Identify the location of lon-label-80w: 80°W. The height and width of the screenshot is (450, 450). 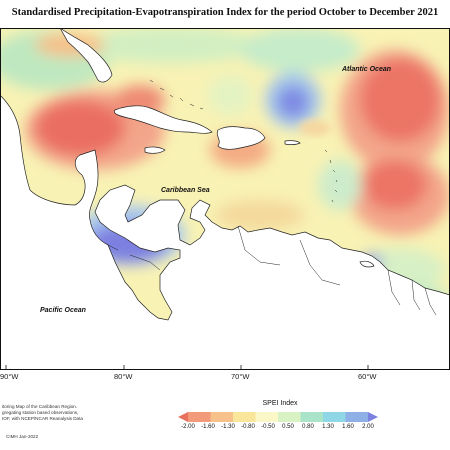
(123, 376).